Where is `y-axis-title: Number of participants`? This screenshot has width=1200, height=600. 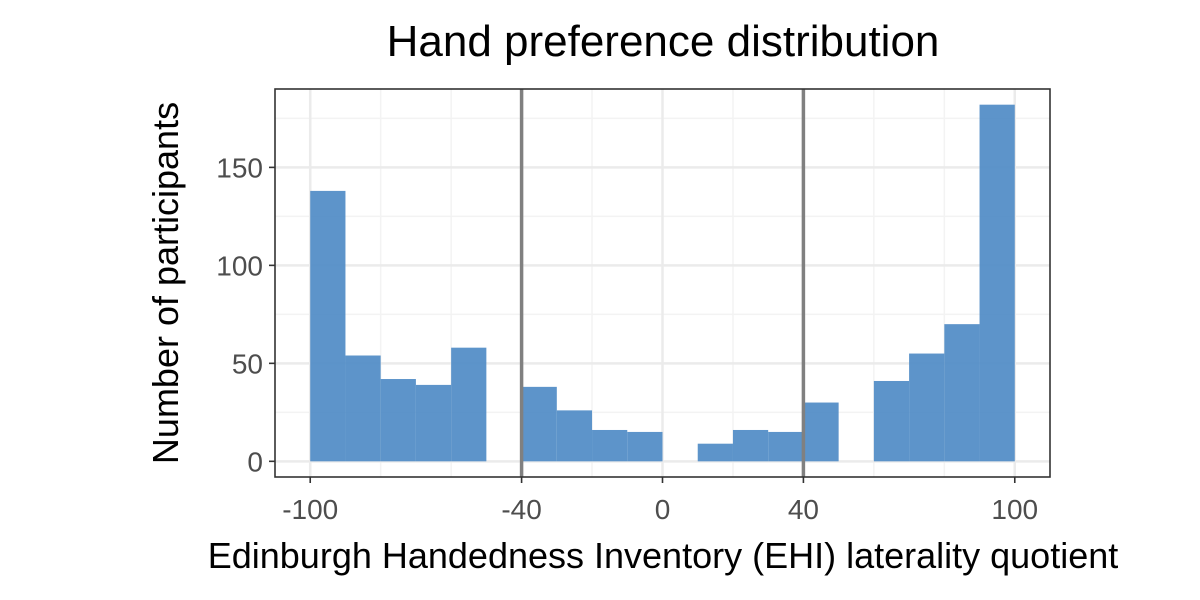
y-axis-title: Number of participants is located at coordinates (165, 283).